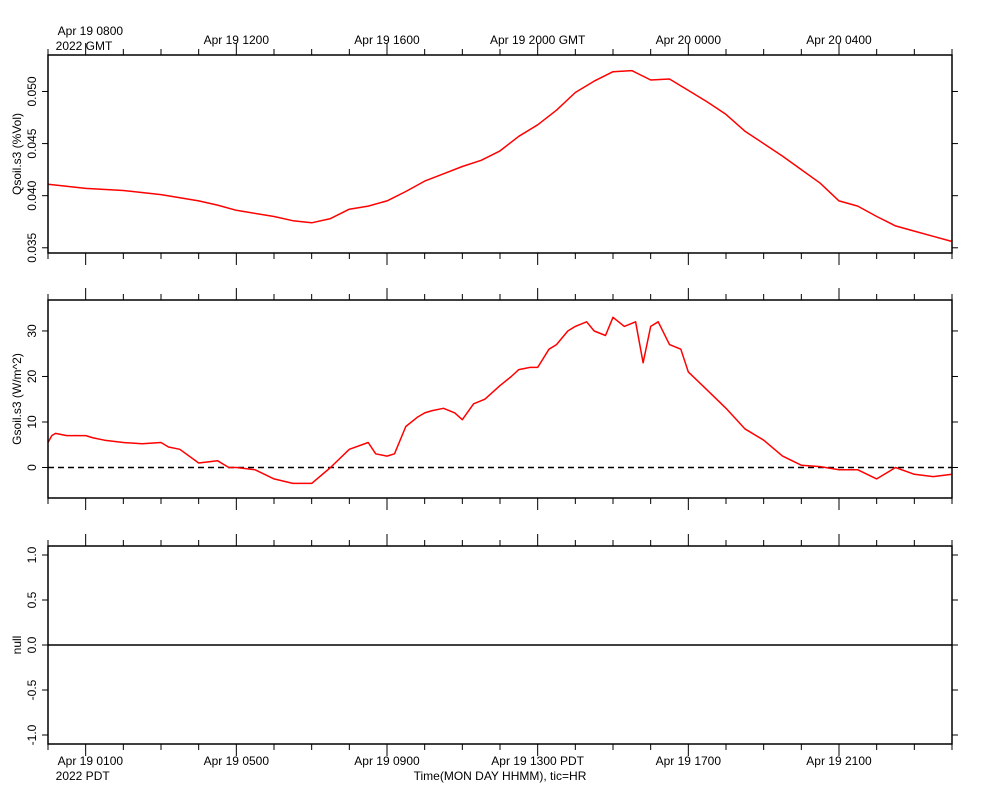 The height and width of the screenshot is (800, 1000). What do you see at coordinates (32, 422) in the screenshot?
I see `y-tick-label: 10` at bounding box center [32, 422].